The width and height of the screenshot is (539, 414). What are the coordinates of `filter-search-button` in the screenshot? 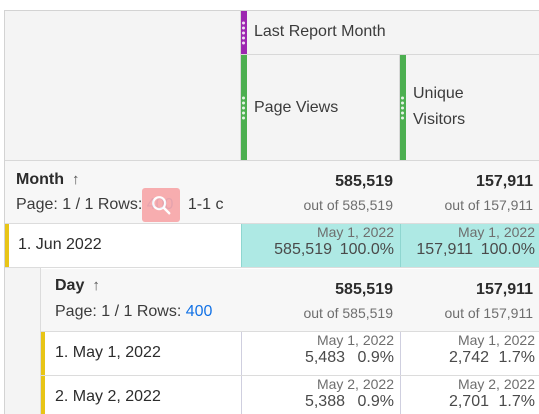 It's located at (161, 205).